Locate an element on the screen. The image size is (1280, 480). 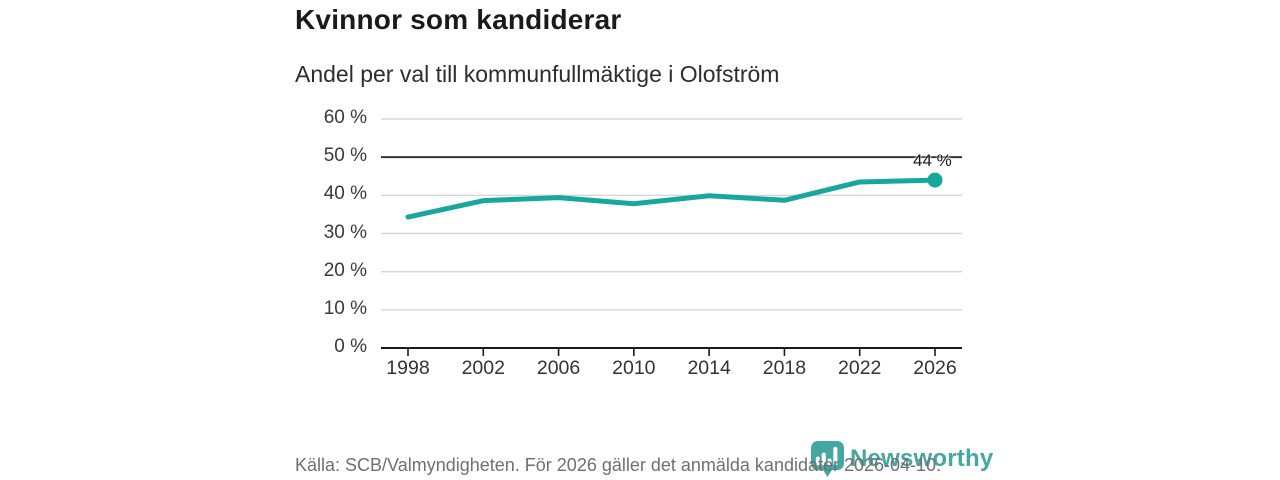
x-axis-tick-label: 2014 is located at coordinates (709, 368).